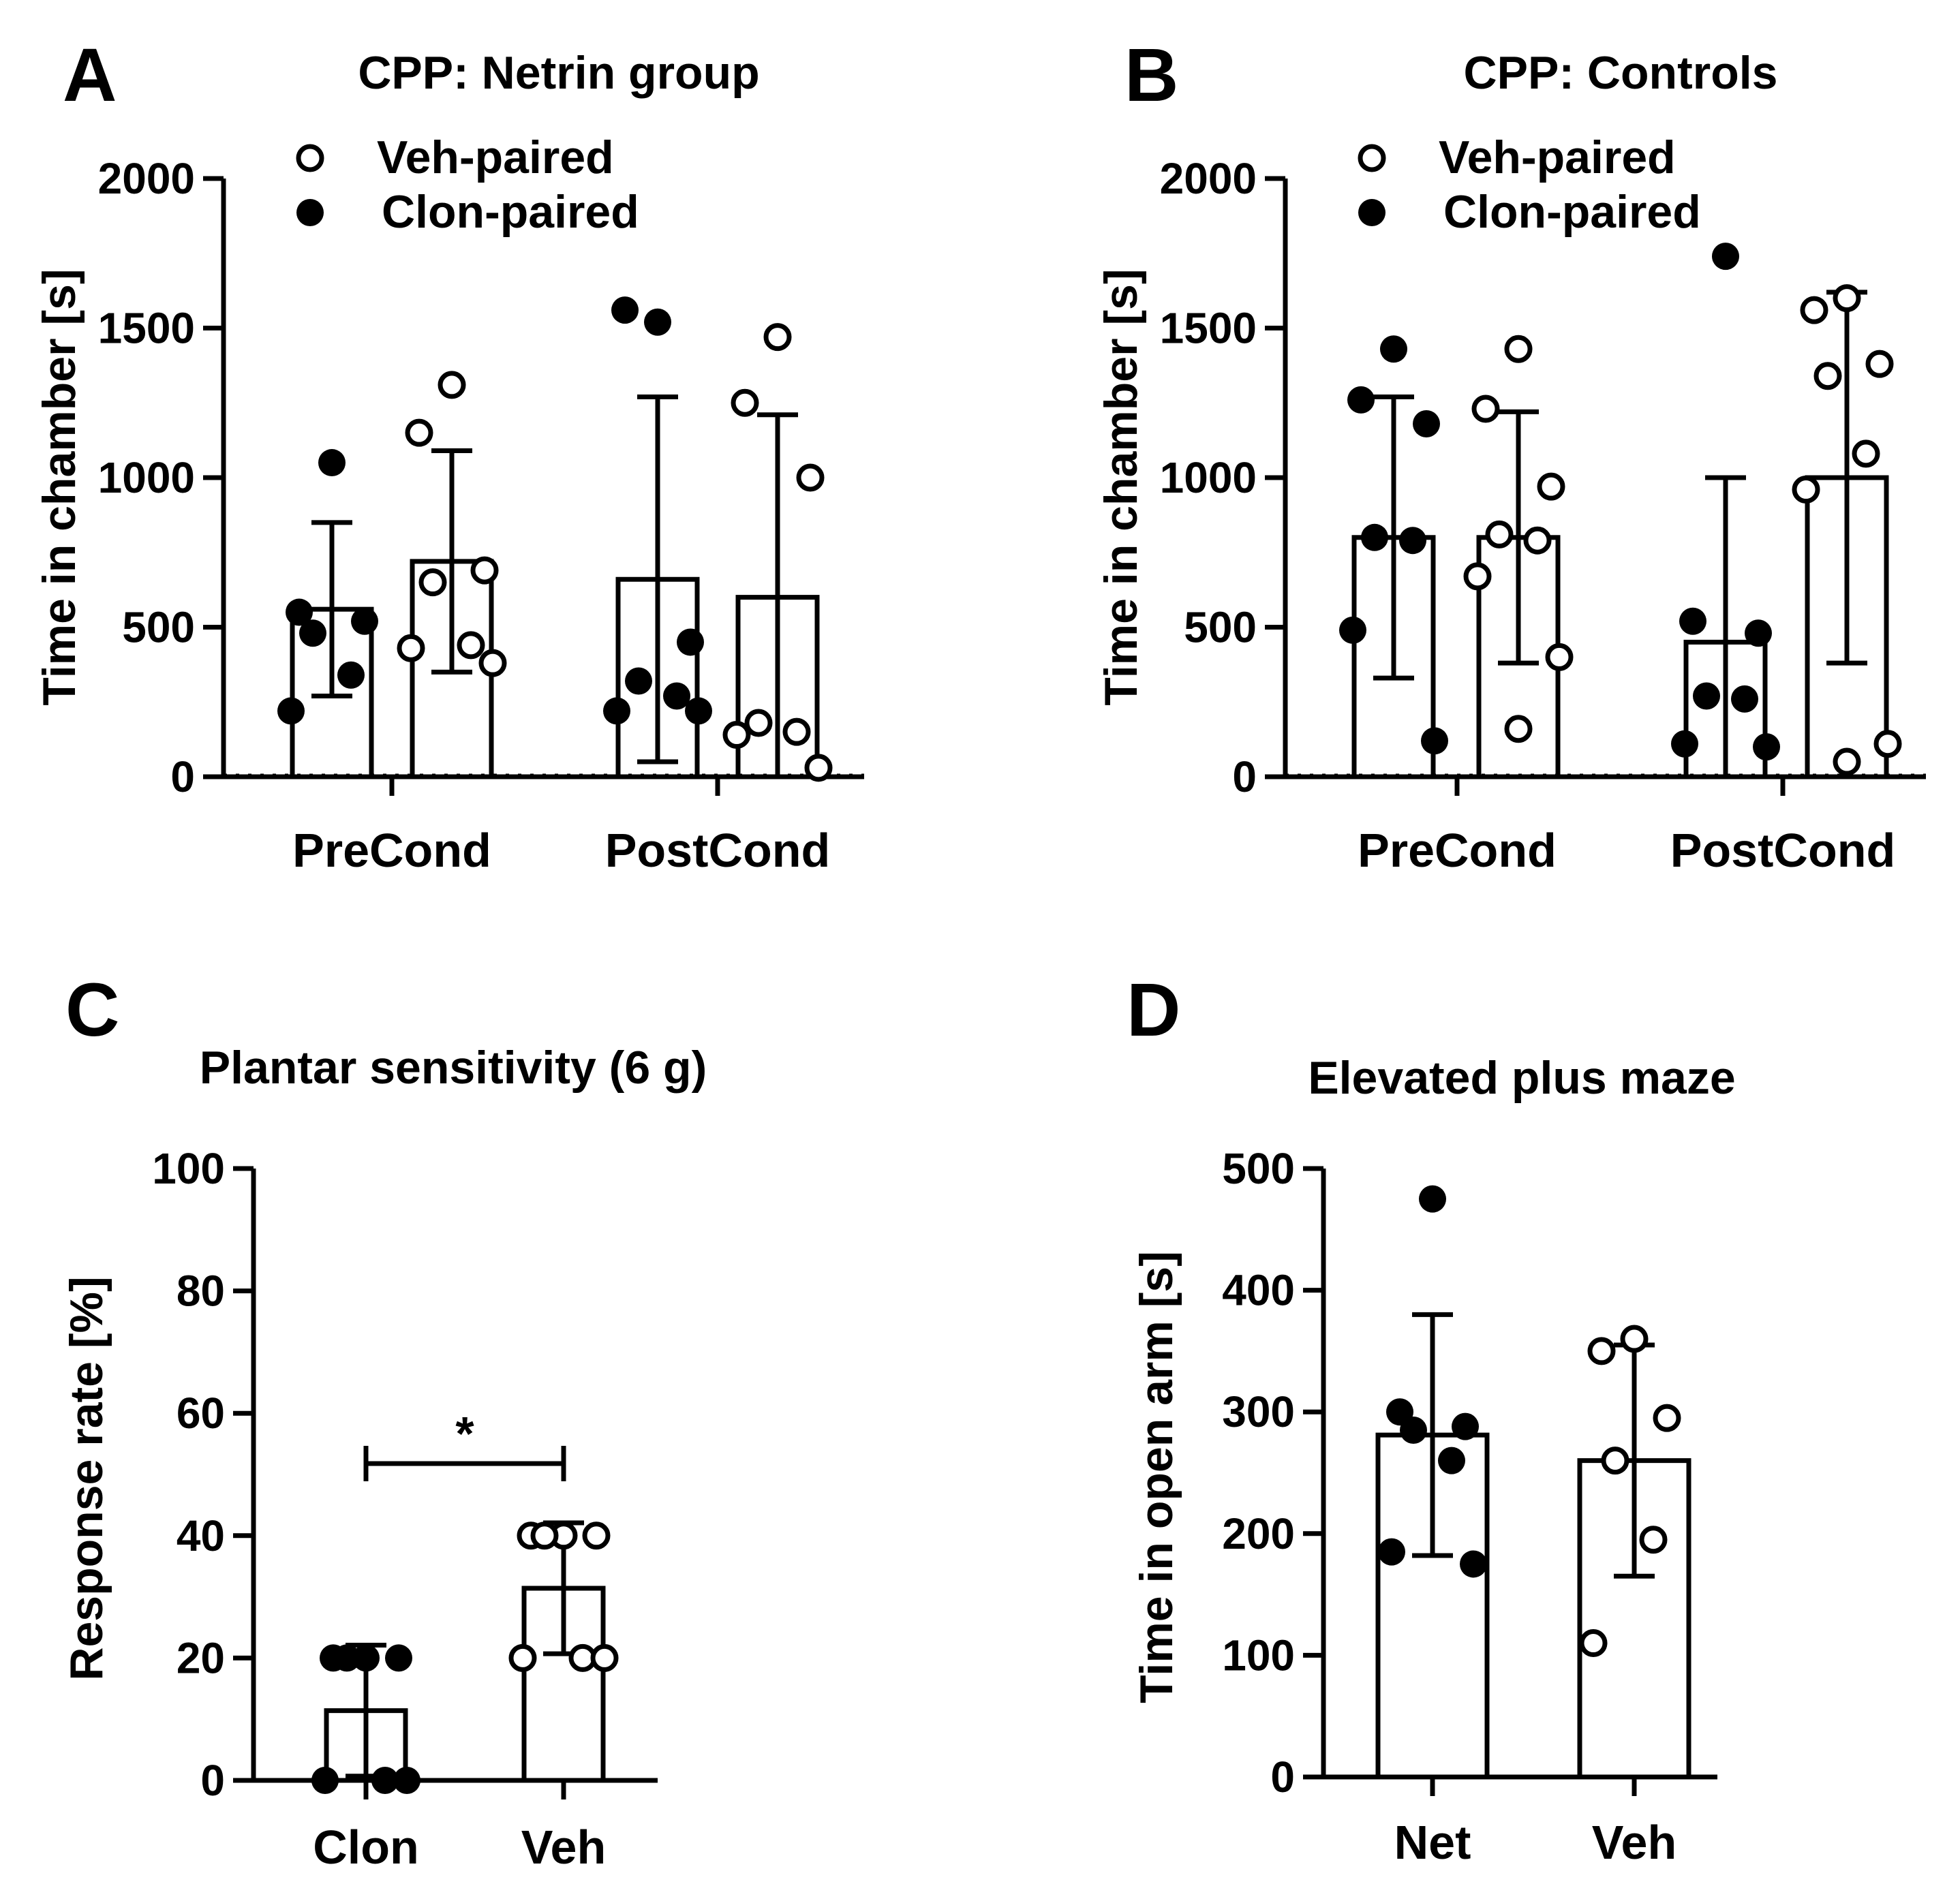 Image resolution: width=1960 pixels, height=1886 pixels. Describe the element at coordinates (1157, 1477) in the screenshot. I see `y-axis-label: Time in open arm [s]` at that location.